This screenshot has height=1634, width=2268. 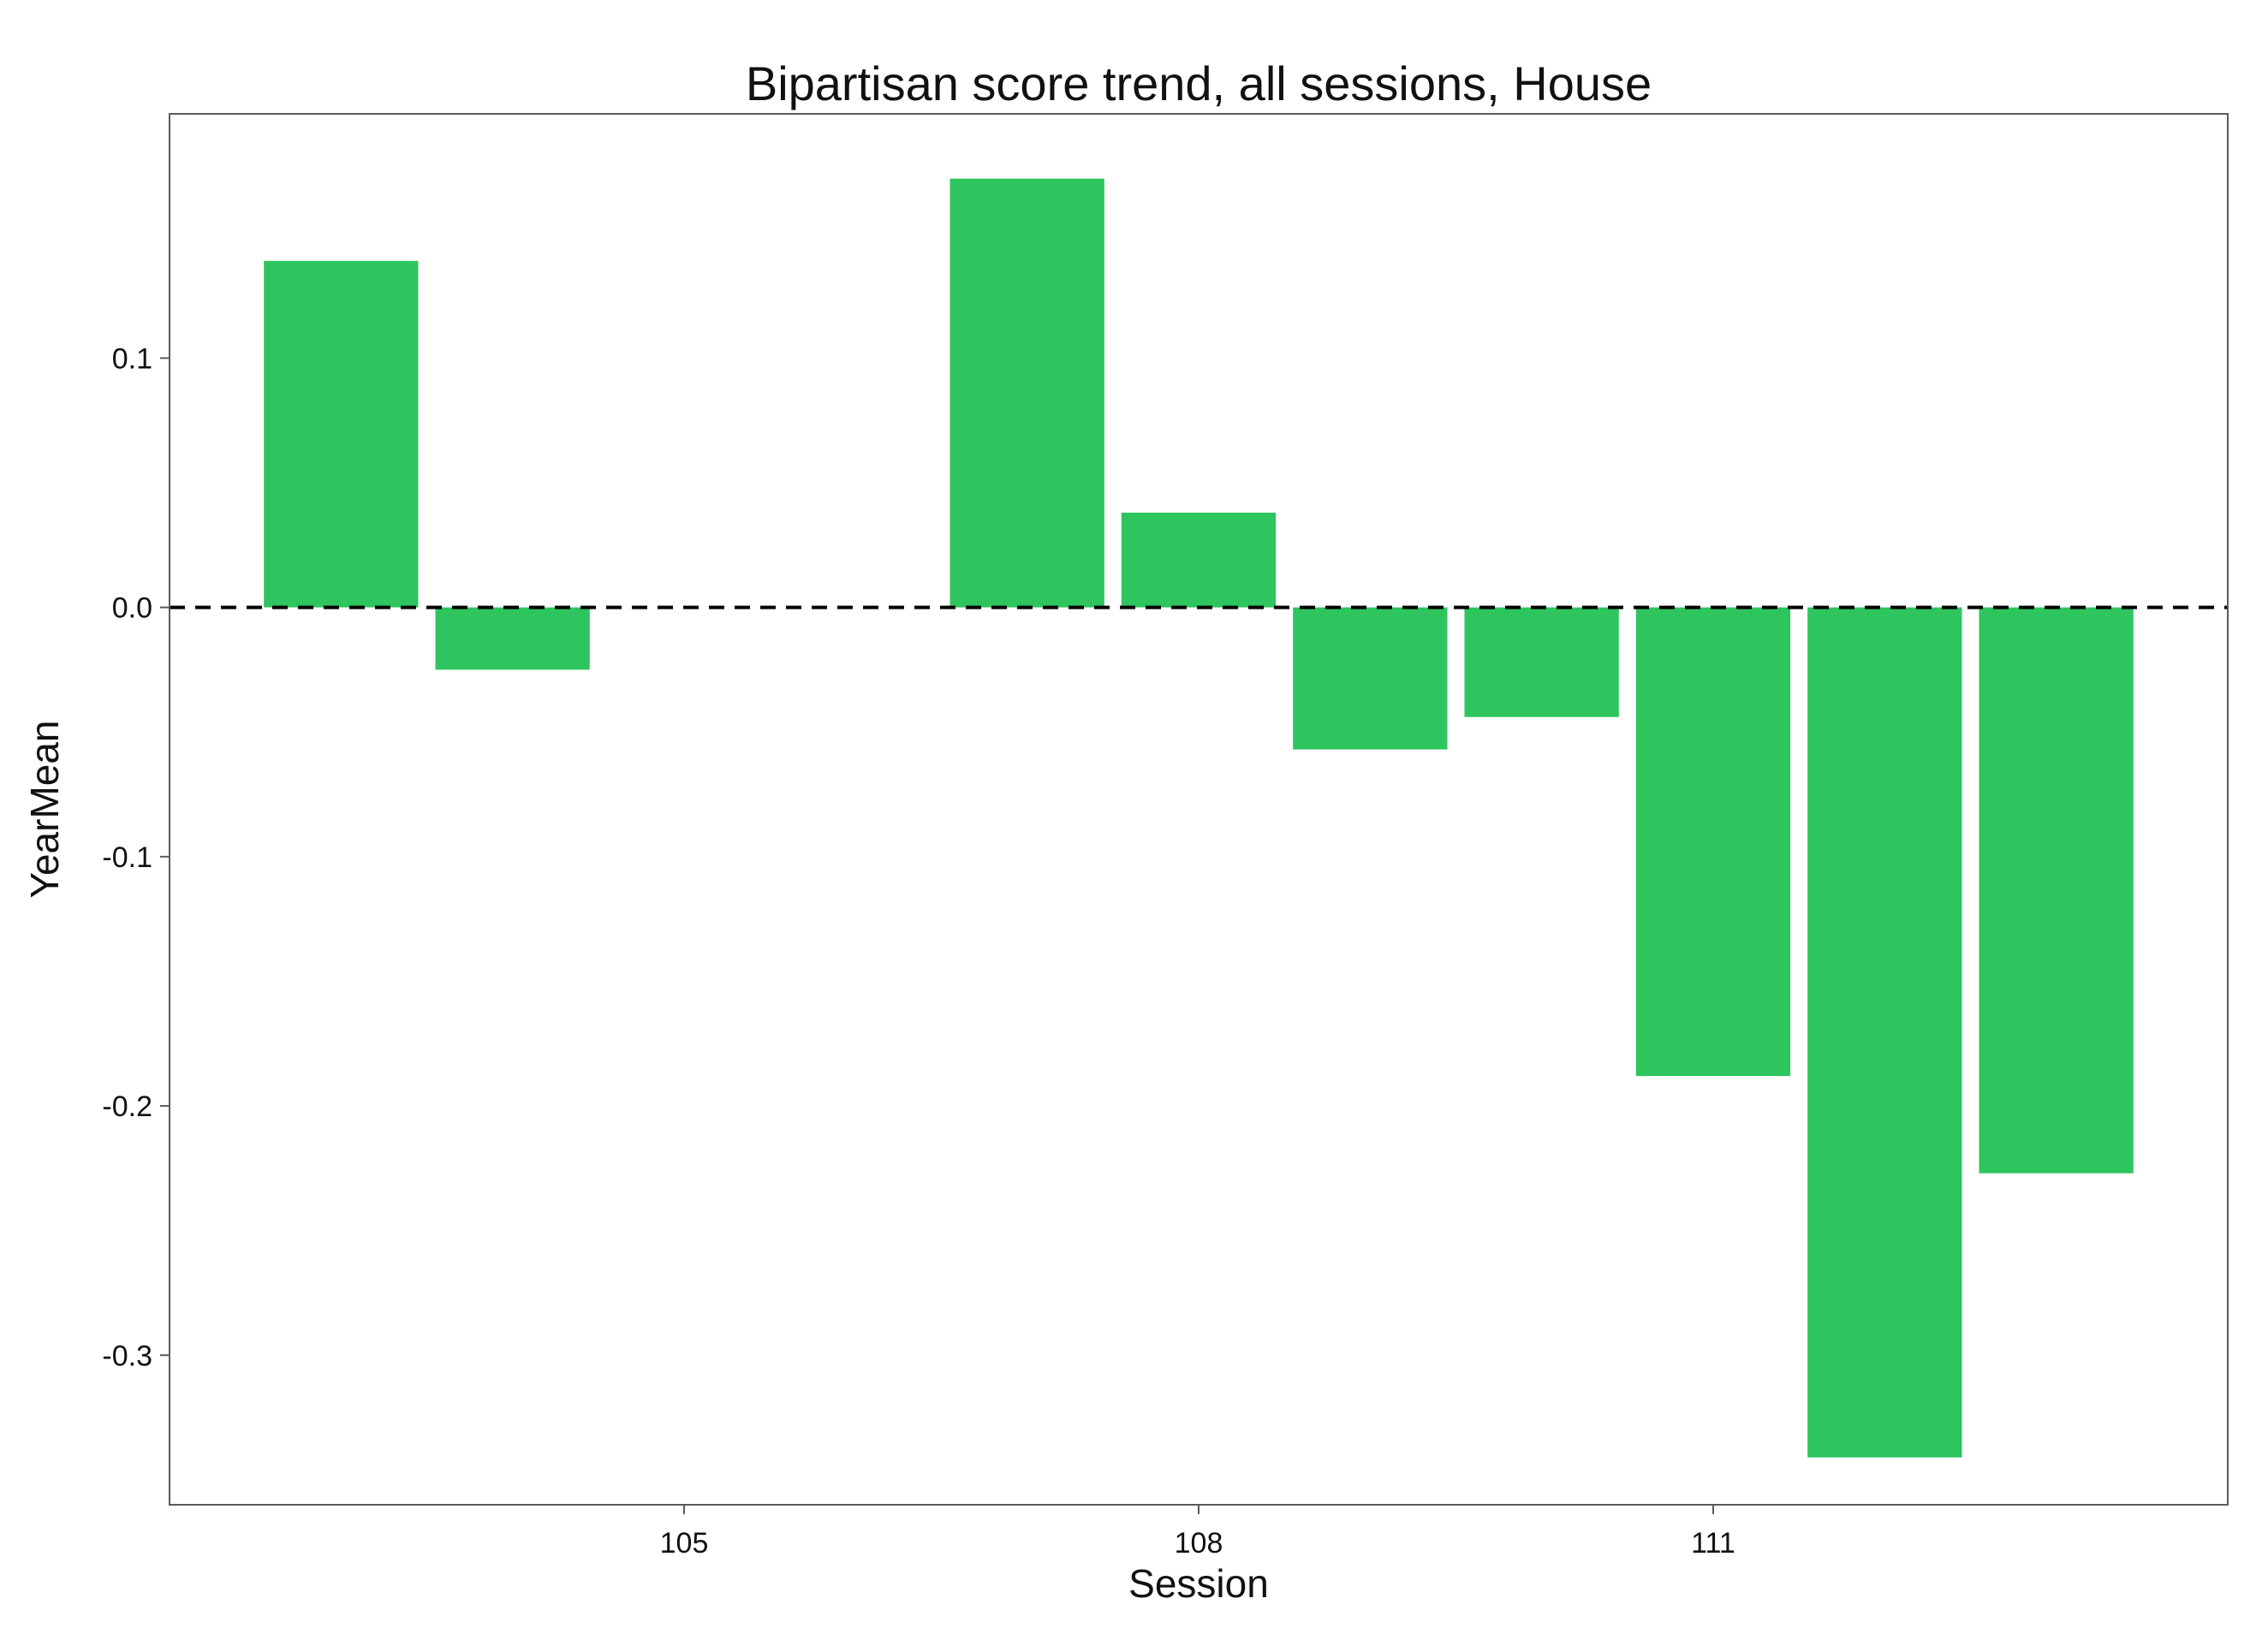 I want to click on x-axis-title: Session, so click(x=1198, y=1583).